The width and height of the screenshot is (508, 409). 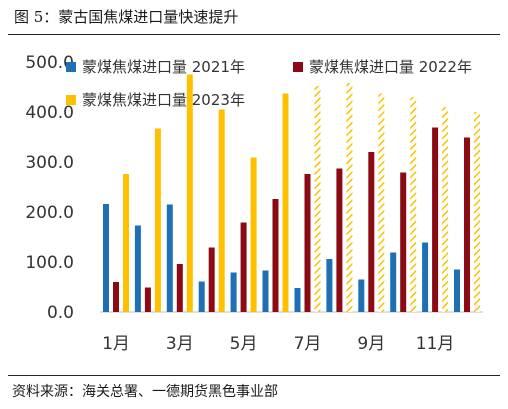 I want to click on x-tick-label: 3月, so click(x=180, y=344).